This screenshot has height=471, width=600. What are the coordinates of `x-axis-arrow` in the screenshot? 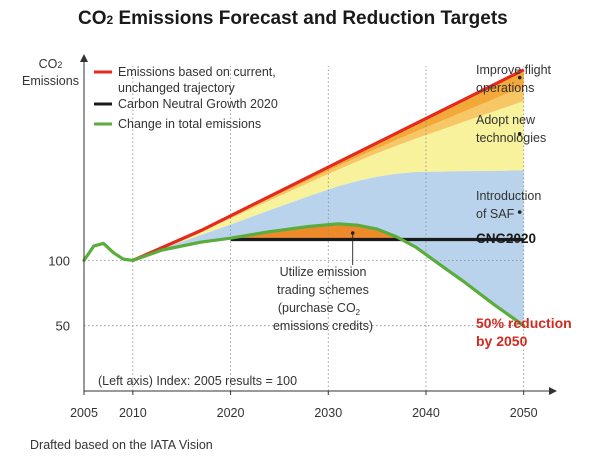 It's located at (553, 391).